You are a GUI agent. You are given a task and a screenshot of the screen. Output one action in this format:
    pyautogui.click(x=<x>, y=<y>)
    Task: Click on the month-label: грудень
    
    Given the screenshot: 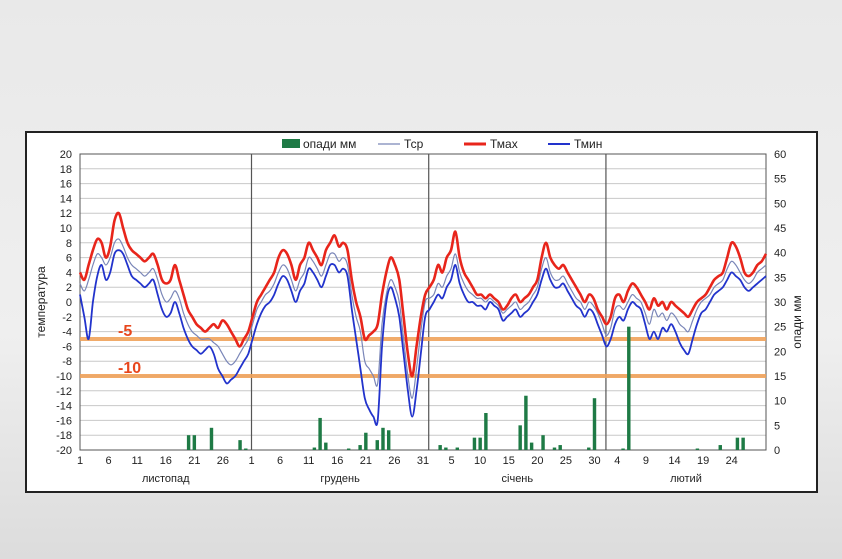 What is the action you would take?
    pyautogui.click(x=340, y=479)
    